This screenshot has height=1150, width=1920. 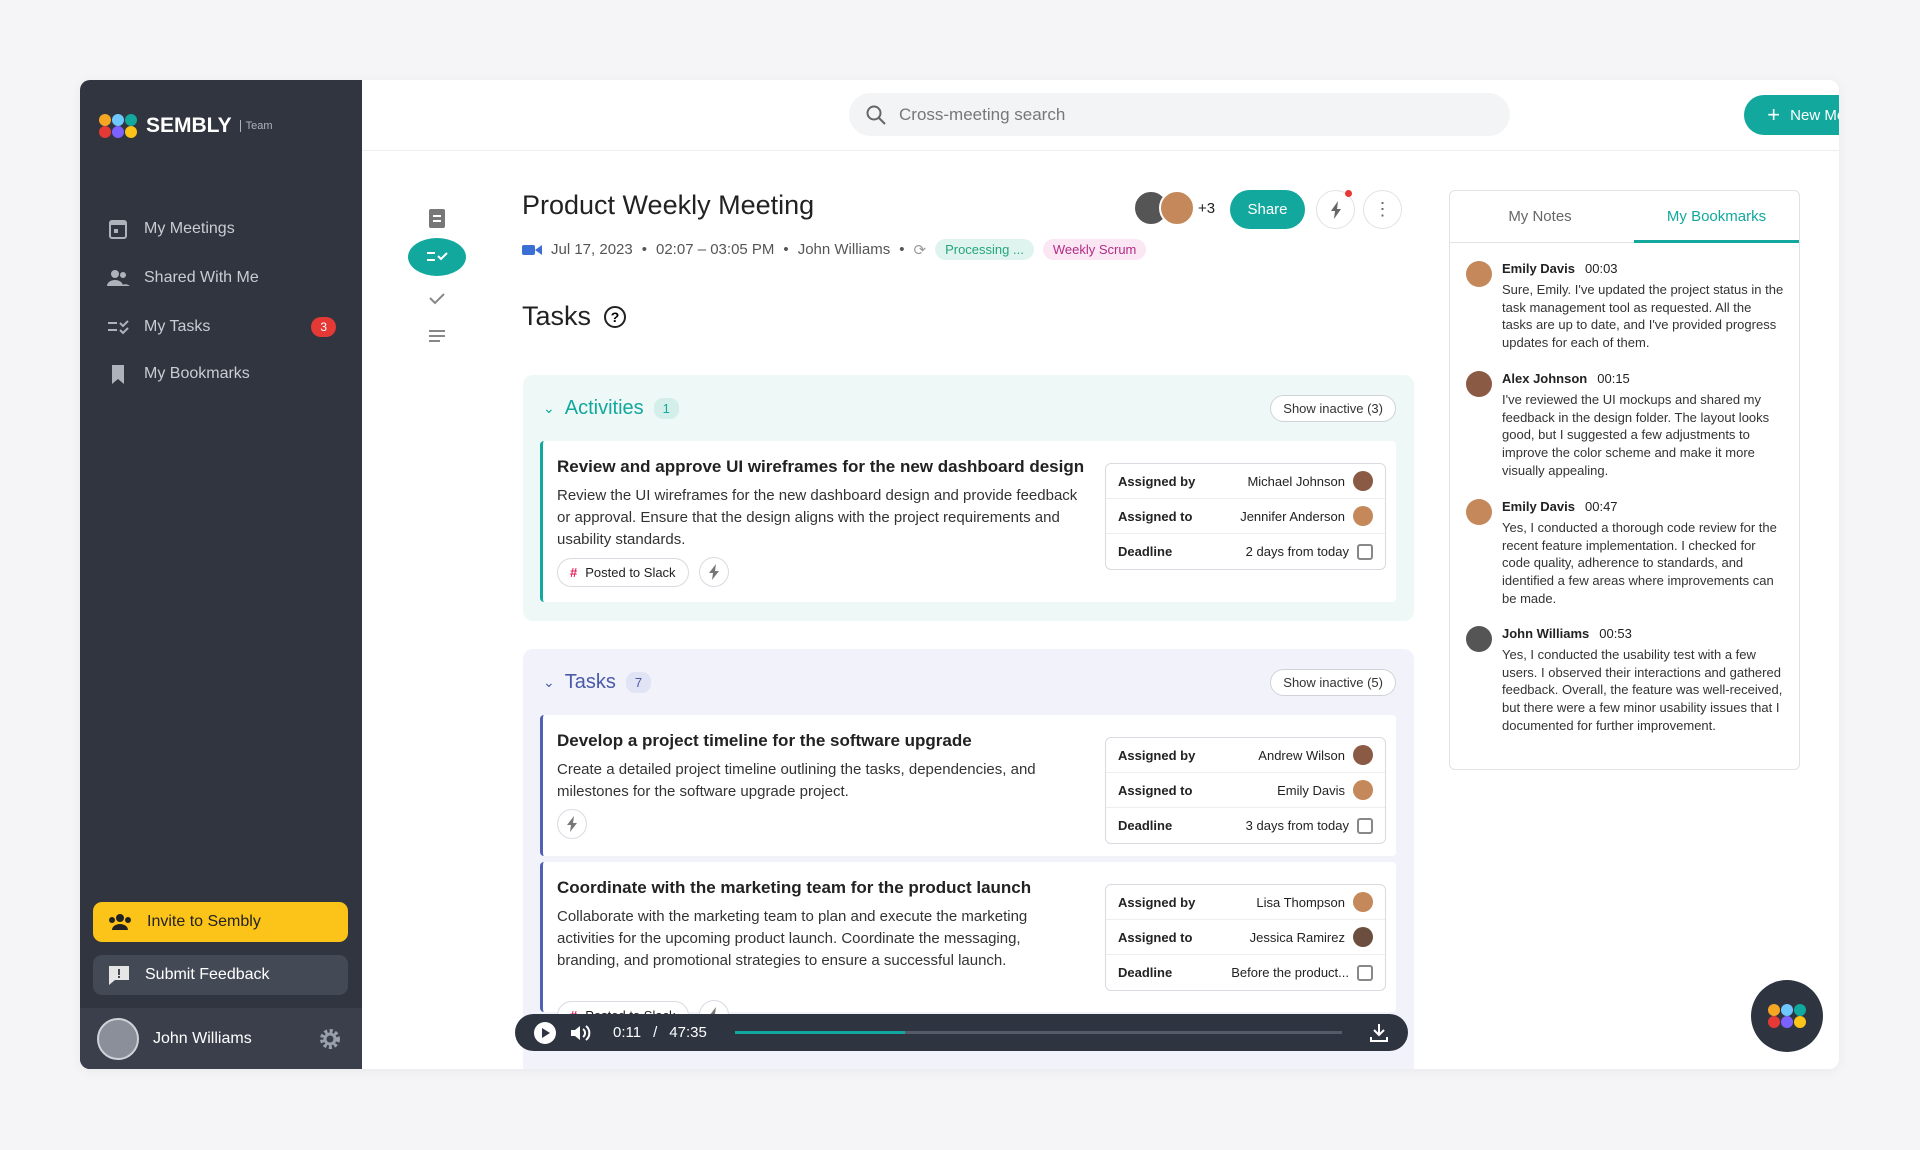 What do you see at coordinates (1155, 516) in the screenshot?
I see `detail-label: Assigned to` at bounding box center [1155, 516].